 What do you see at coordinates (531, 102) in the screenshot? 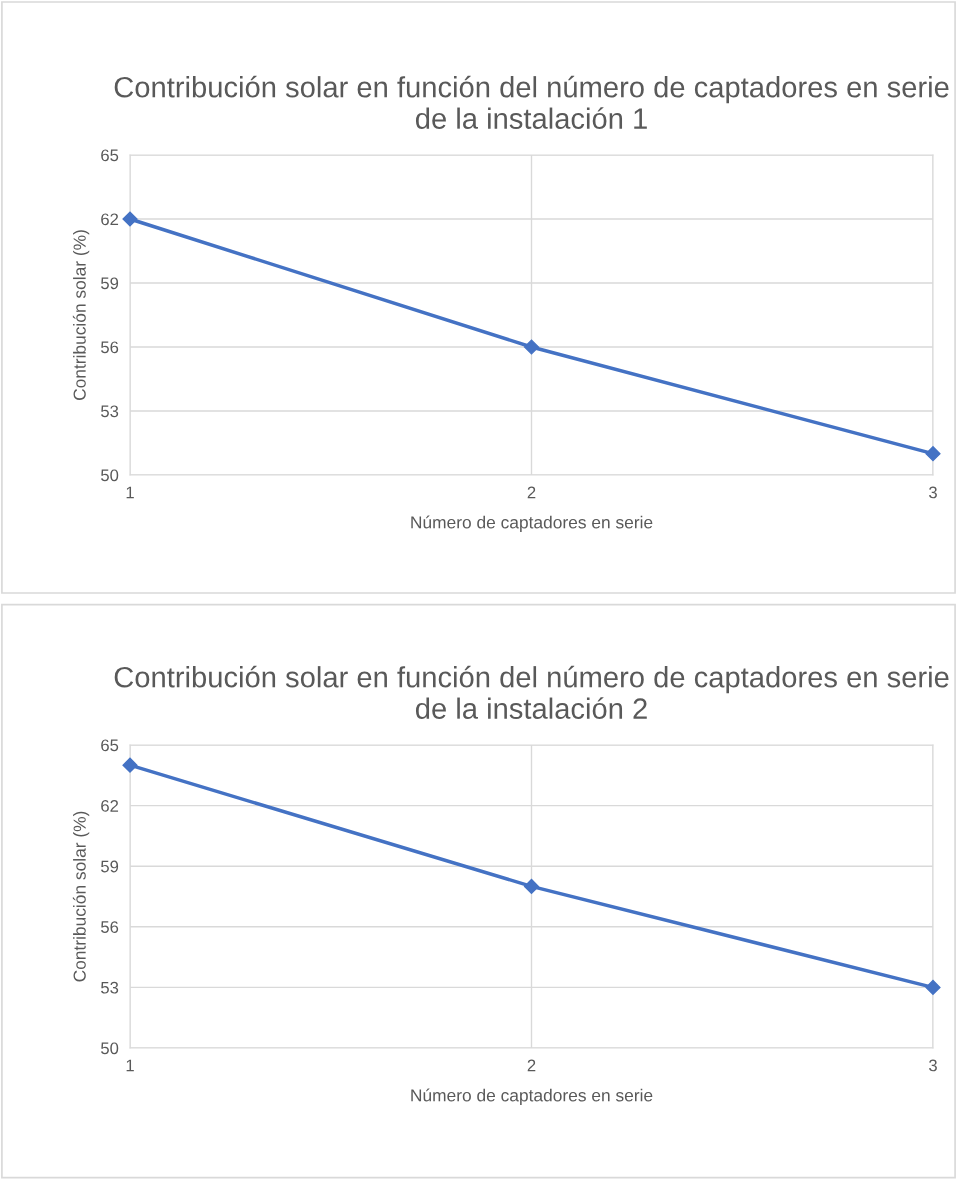
I see `chart-title: Contribución solar en función del número de captadores en serie de la instalación 1` at bounding box center [531, 102].